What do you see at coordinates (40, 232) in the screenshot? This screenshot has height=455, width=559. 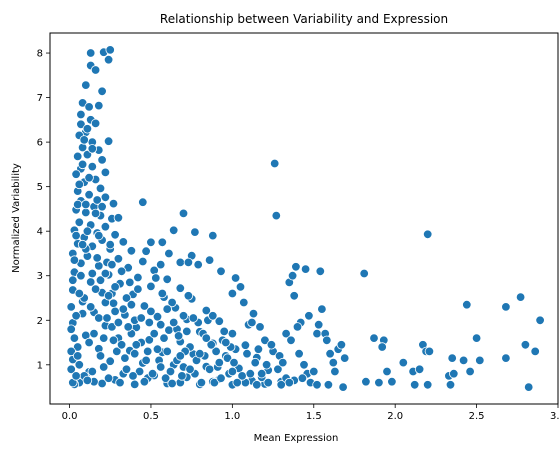 I see `y-tick-label: 4` at bounding box center [40, 232].